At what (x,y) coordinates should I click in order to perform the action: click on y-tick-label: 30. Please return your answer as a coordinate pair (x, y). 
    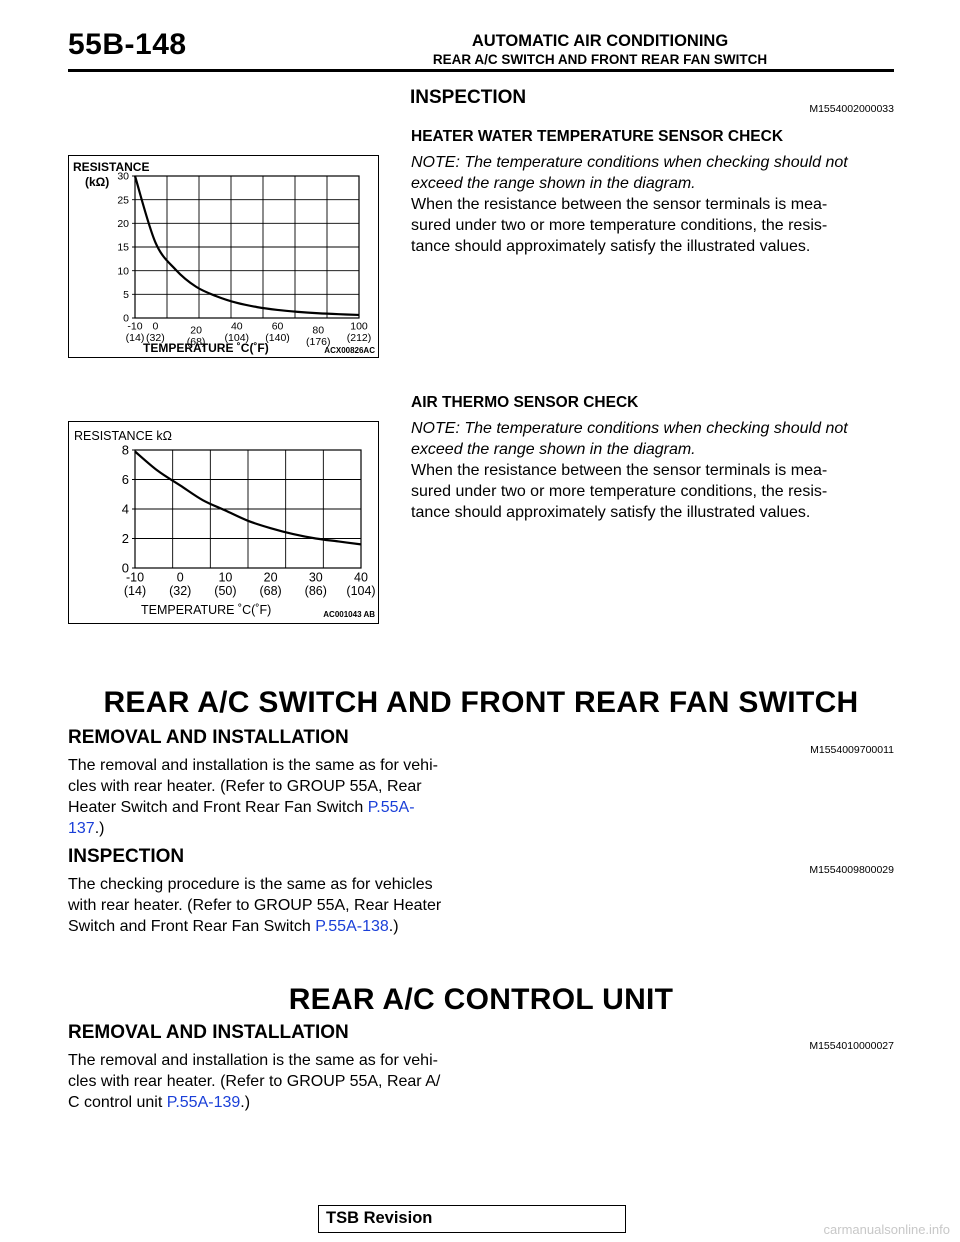
    Looking at the image, I should click on (123, 177).